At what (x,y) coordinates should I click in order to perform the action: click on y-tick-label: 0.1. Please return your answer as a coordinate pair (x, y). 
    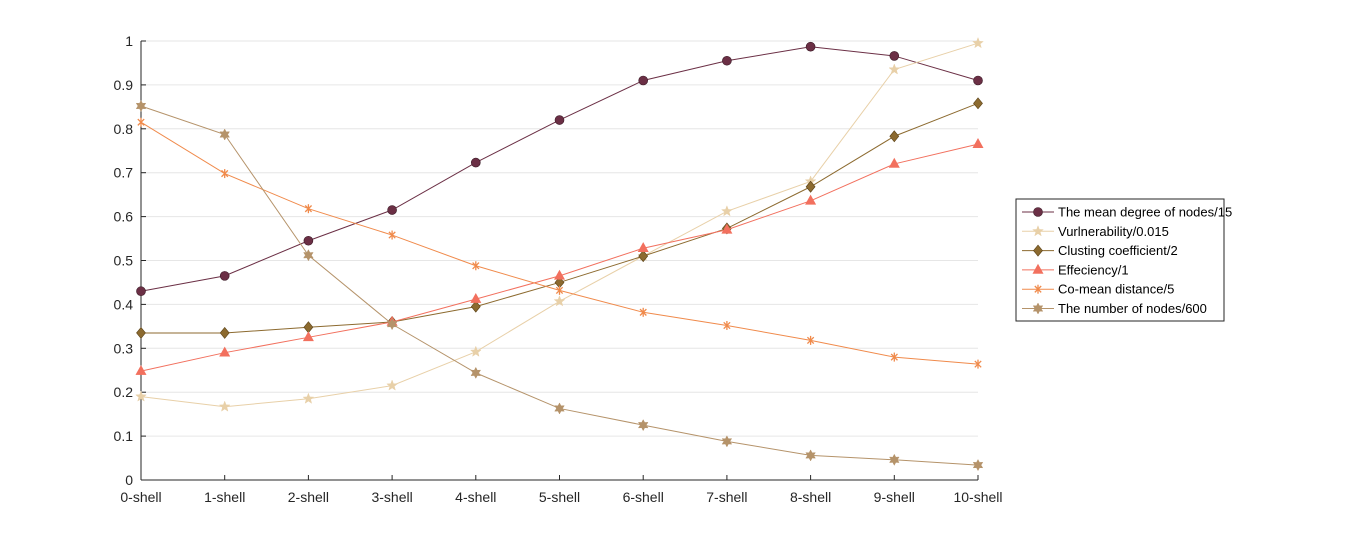
    Looking at the image, I should click on (124, 436).